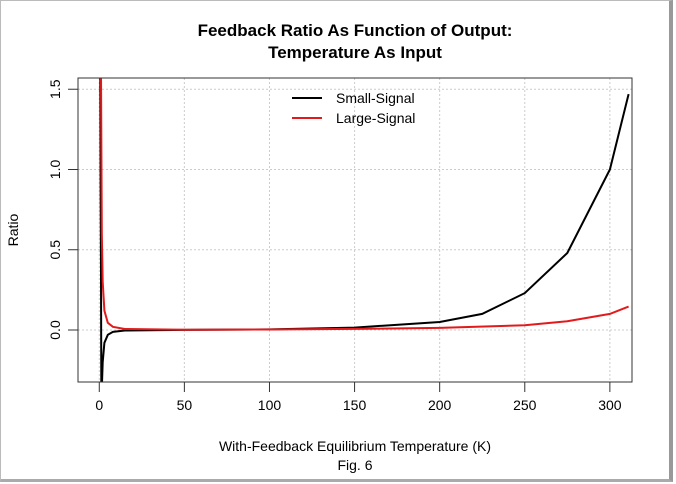 The image size is (676, 484). Describe the element at coordinates (99, 405) in the screenshot. I see `x-tick-label: 0` at that location.